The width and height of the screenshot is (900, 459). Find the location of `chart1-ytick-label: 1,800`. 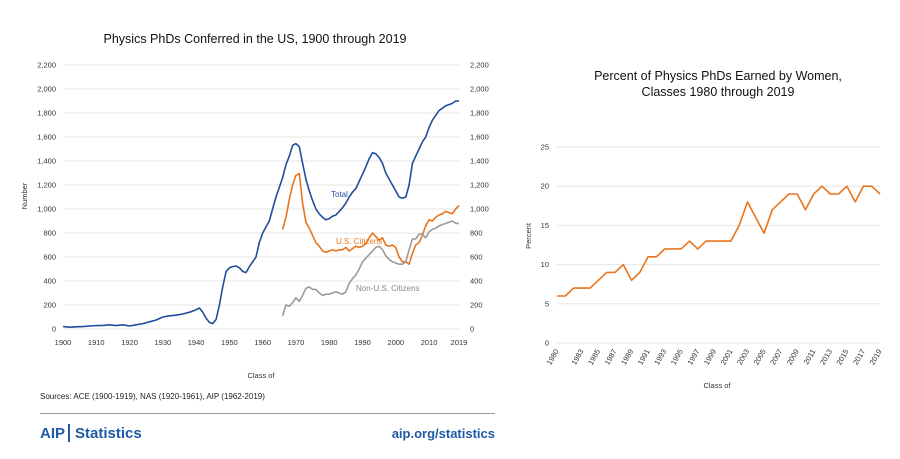

chart1-ytick-label: 1,800 is located at coordinates (46, 113).